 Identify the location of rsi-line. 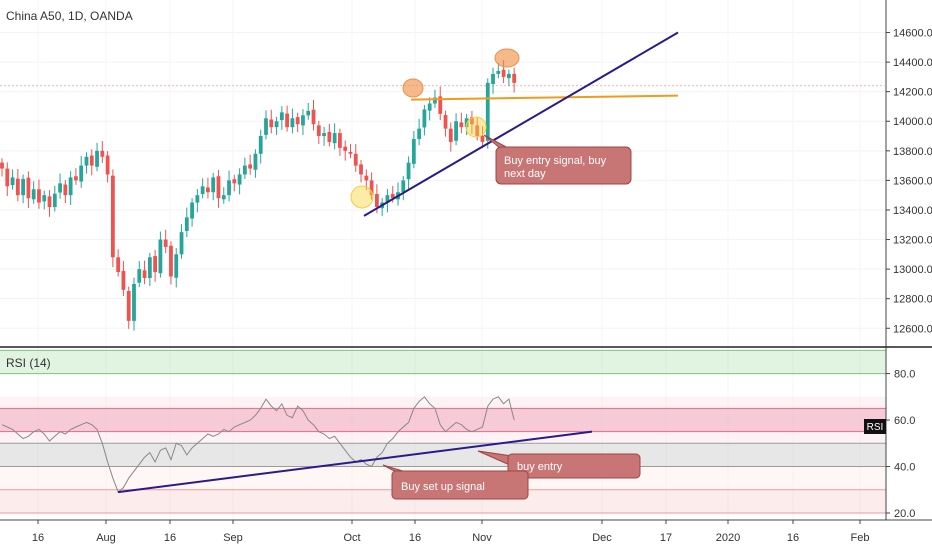
(258, 444).